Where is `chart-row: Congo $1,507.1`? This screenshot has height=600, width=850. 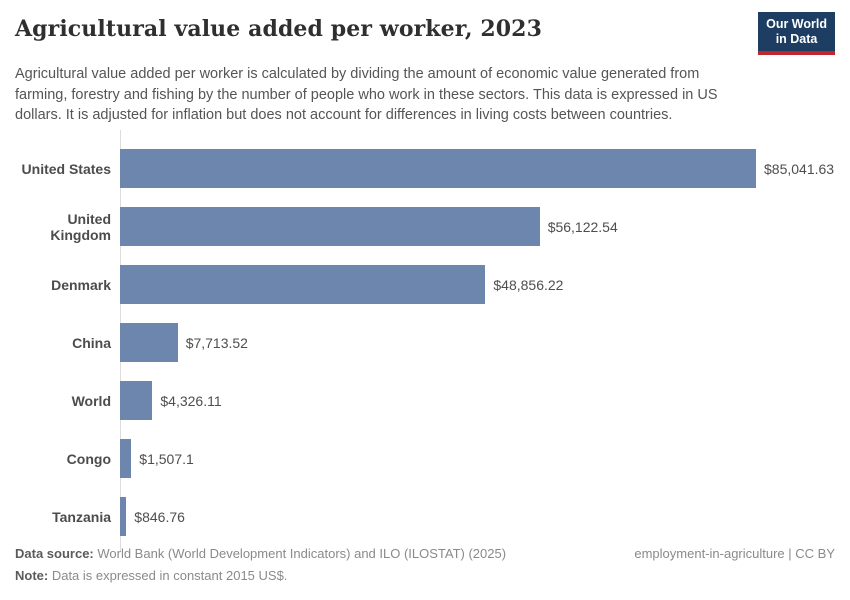
chart-row: Congo $1,507.1 is located at coordinates (451, 459).